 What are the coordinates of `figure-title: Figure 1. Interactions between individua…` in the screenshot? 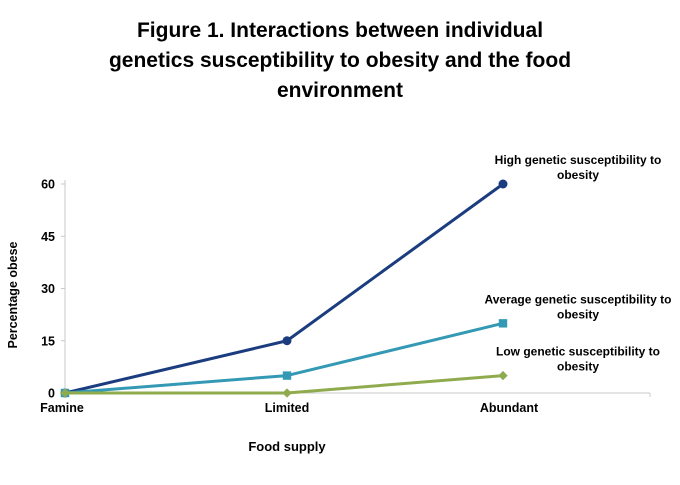 It's located at (340, 60).